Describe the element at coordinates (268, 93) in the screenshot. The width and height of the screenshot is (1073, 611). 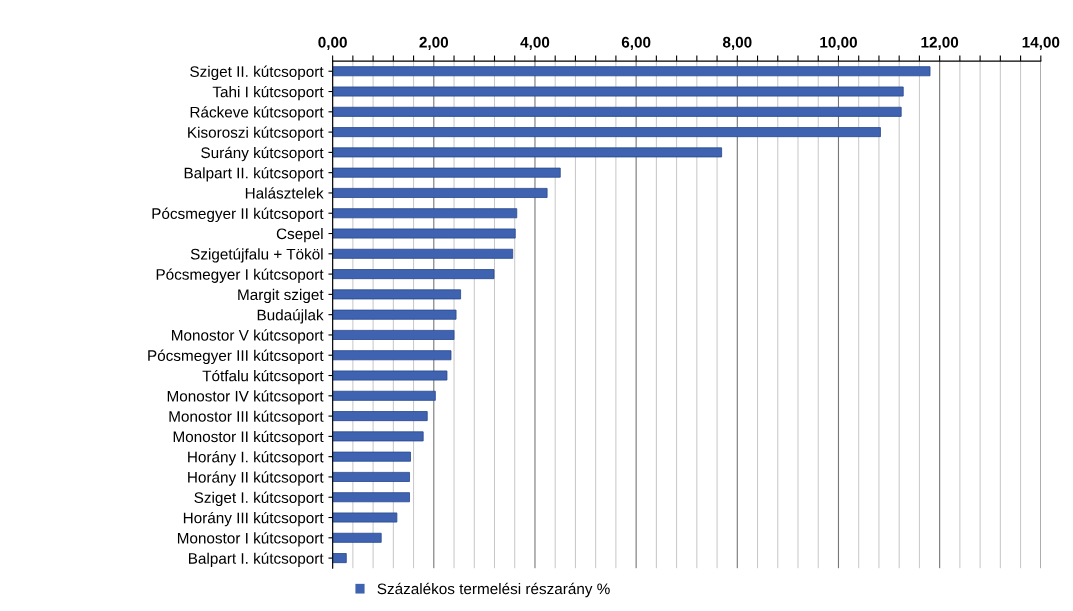
I see `y-tick-label: Tahi I kútcsoport` at that location.